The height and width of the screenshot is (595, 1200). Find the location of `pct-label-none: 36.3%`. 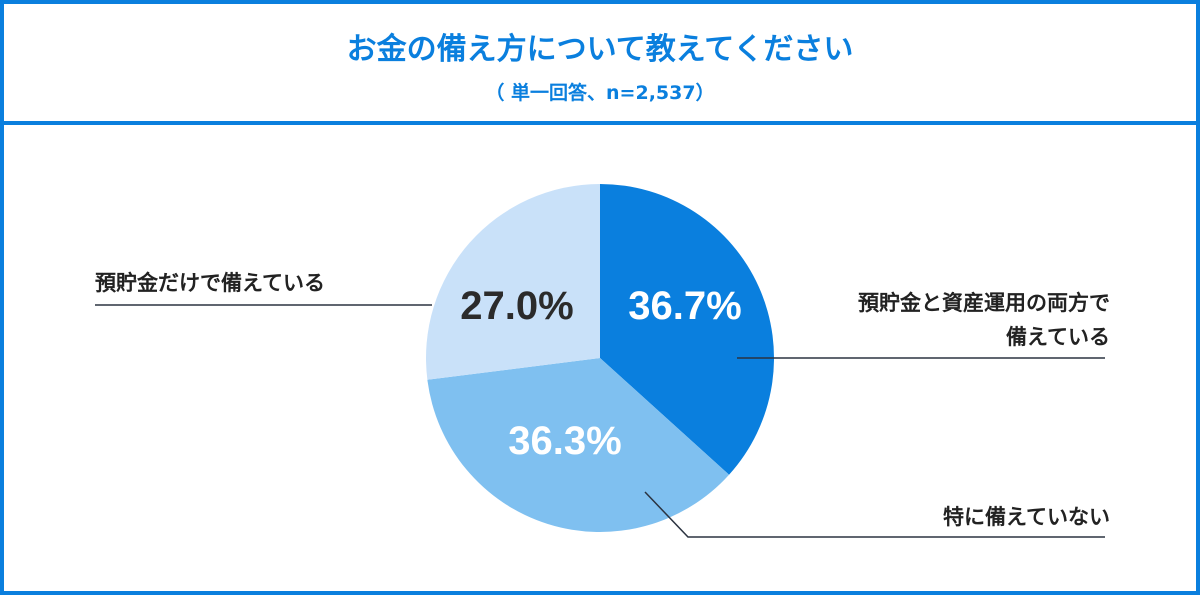

pct-label-none: 36.3% is located at coordinates (564, 441).